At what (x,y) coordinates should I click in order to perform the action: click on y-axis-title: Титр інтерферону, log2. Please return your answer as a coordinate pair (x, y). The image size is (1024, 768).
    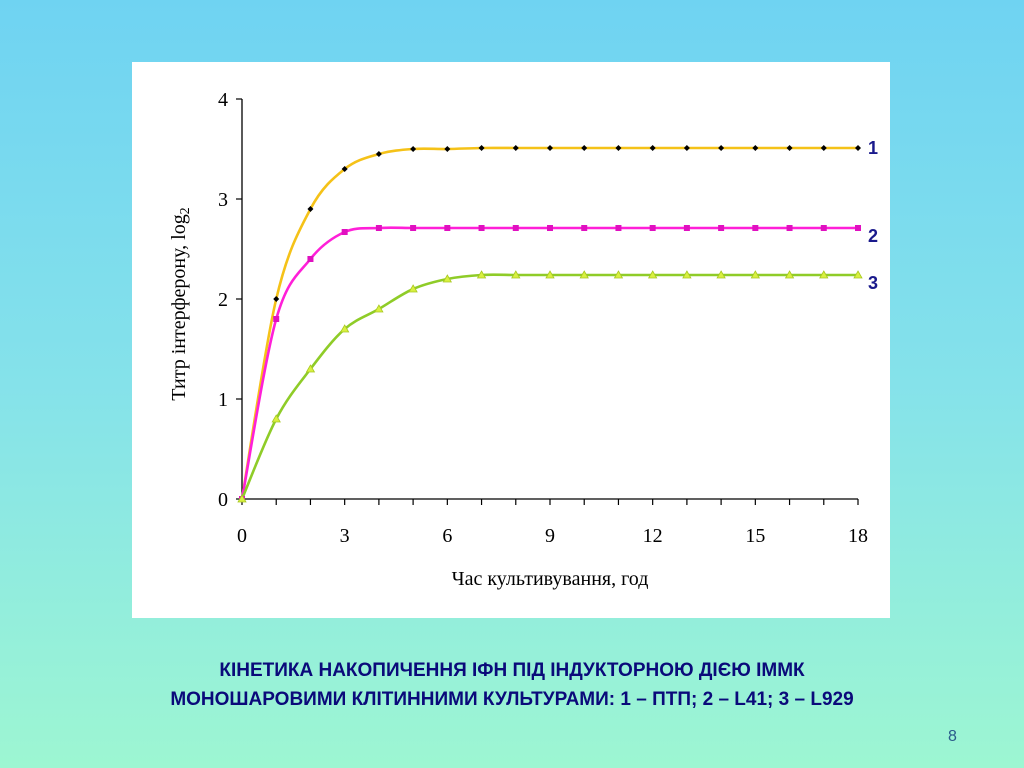
    Looking at the image, I should click on (180, 303).